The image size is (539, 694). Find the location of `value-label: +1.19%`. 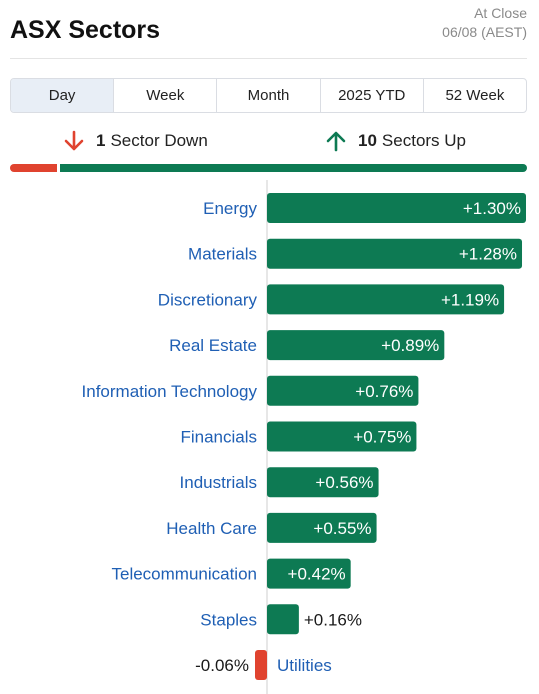

value-label: +1.19% is located at coordinates (470, 299).